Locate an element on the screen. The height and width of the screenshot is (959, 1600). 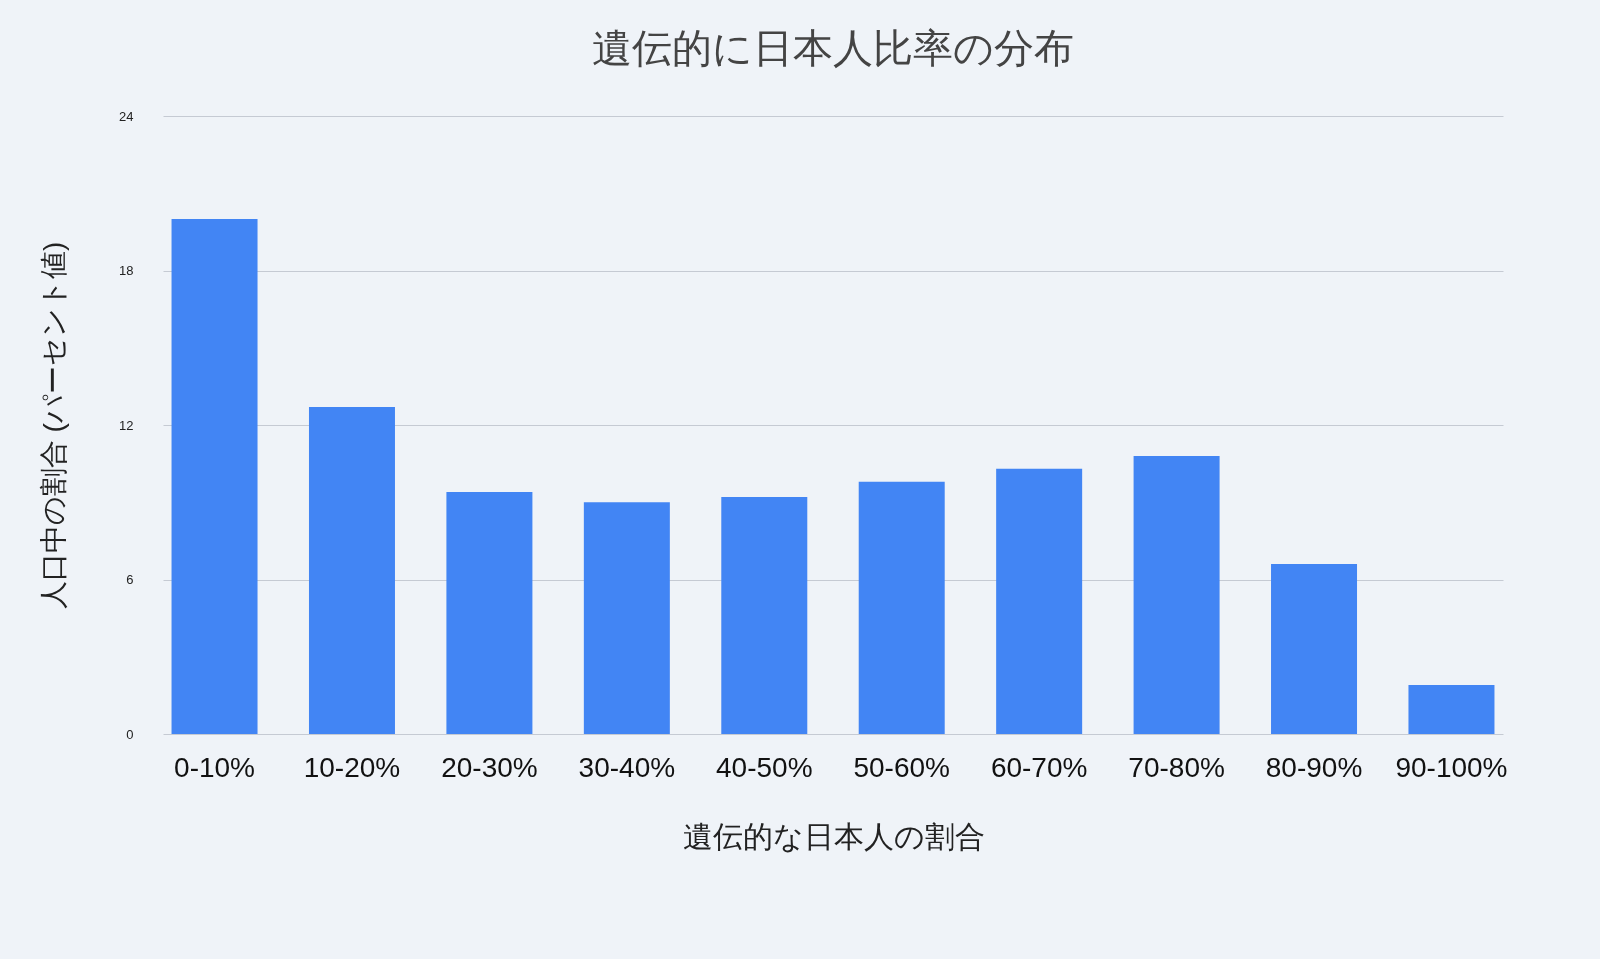
x-tick-label: 10-20% is located at coordinates (352, 767).